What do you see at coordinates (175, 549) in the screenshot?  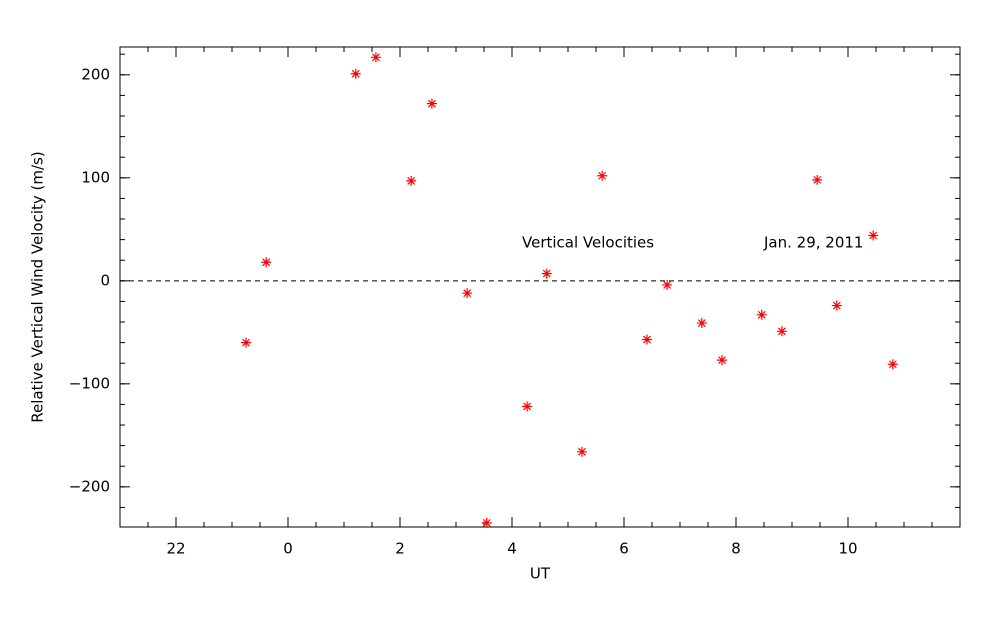 I see `x-tick-label: 22` at bounding box center [175, 549].